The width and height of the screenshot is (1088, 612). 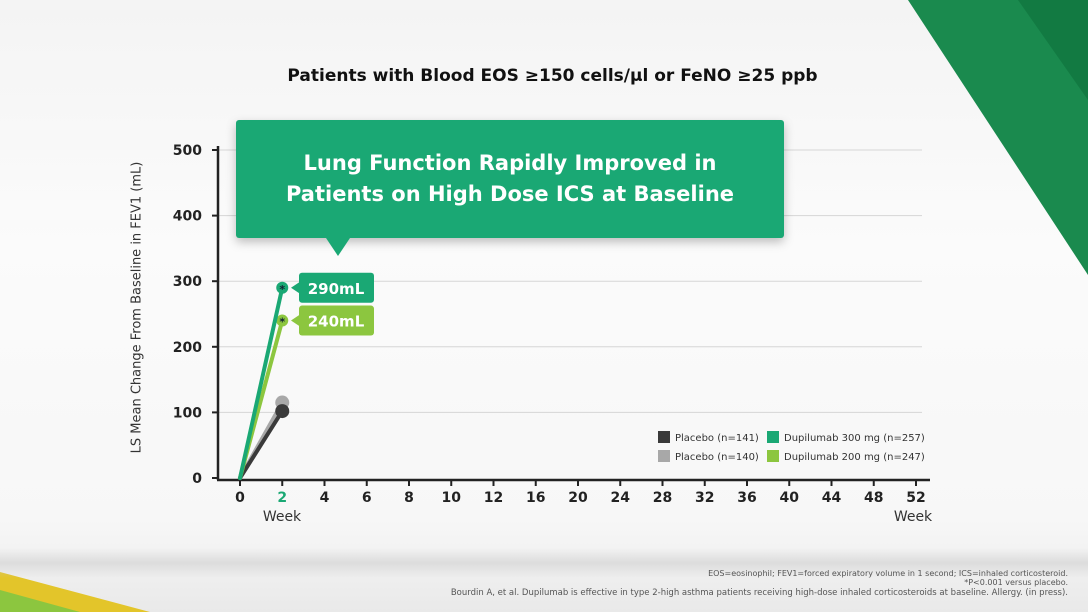 I want to click on x-tick-label: 44, so click(x=832, y=498).